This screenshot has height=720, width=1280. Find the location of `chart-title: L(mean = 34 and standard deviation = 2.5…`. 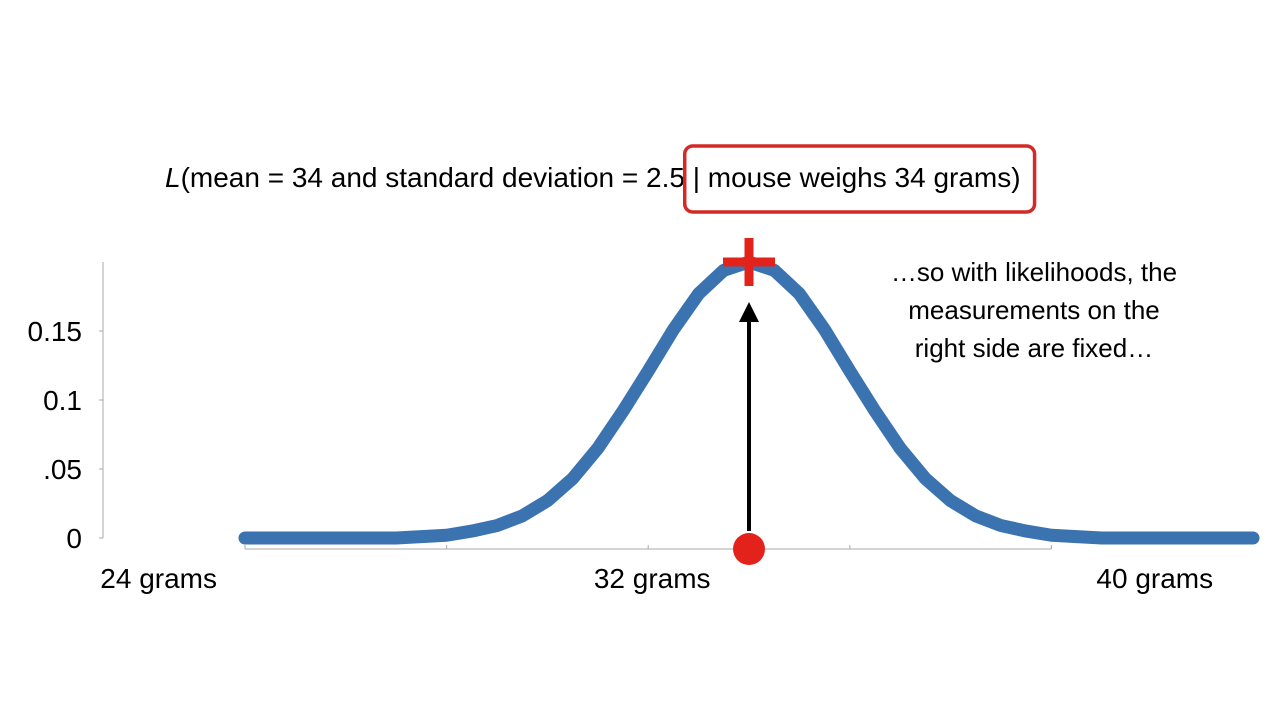

chart-title: L(mean = 34 and standard deviation = 2.5… is located at coordinates (593, 177).